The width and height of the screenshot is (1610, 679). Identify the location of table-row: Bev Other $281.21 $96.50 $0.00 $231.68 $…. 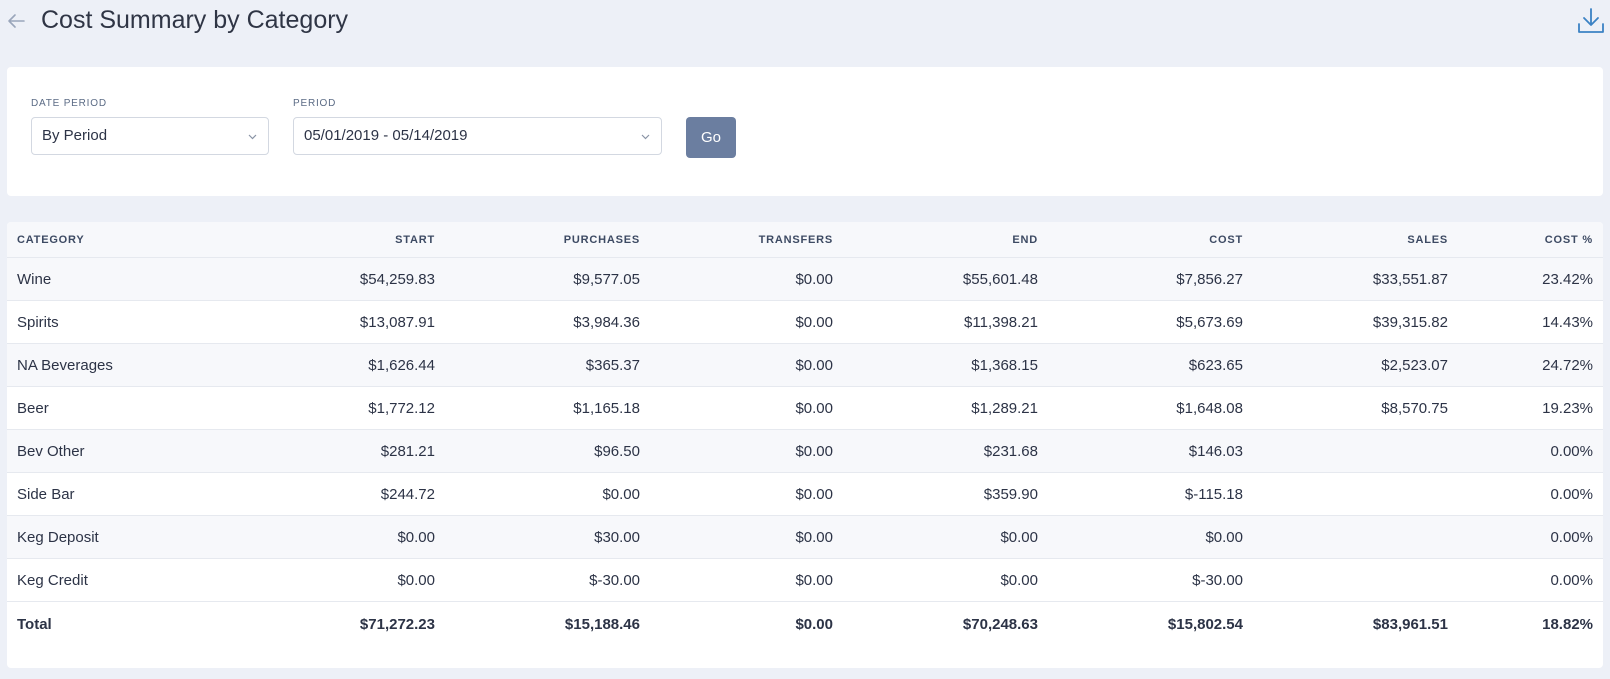
(805, 451).